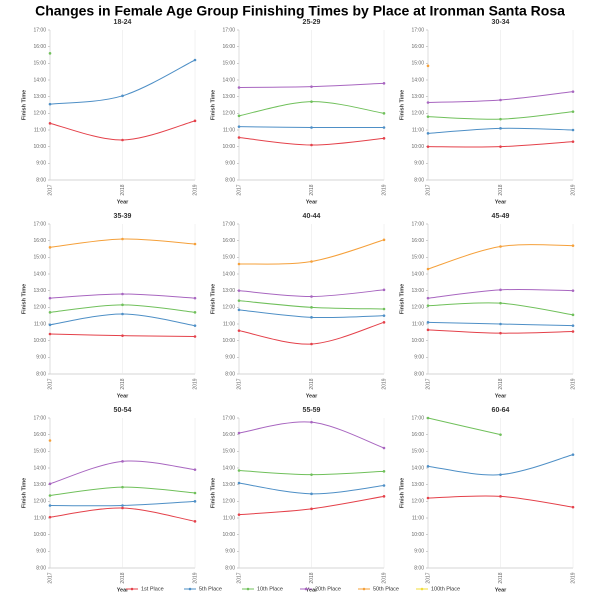 Image resolution: width=600 pixels, height=600 pixels. What do you see at coordinates (210, 589) in the screenshot?
I see `legend-label: 5th Place` at bounding box center [210, 589].